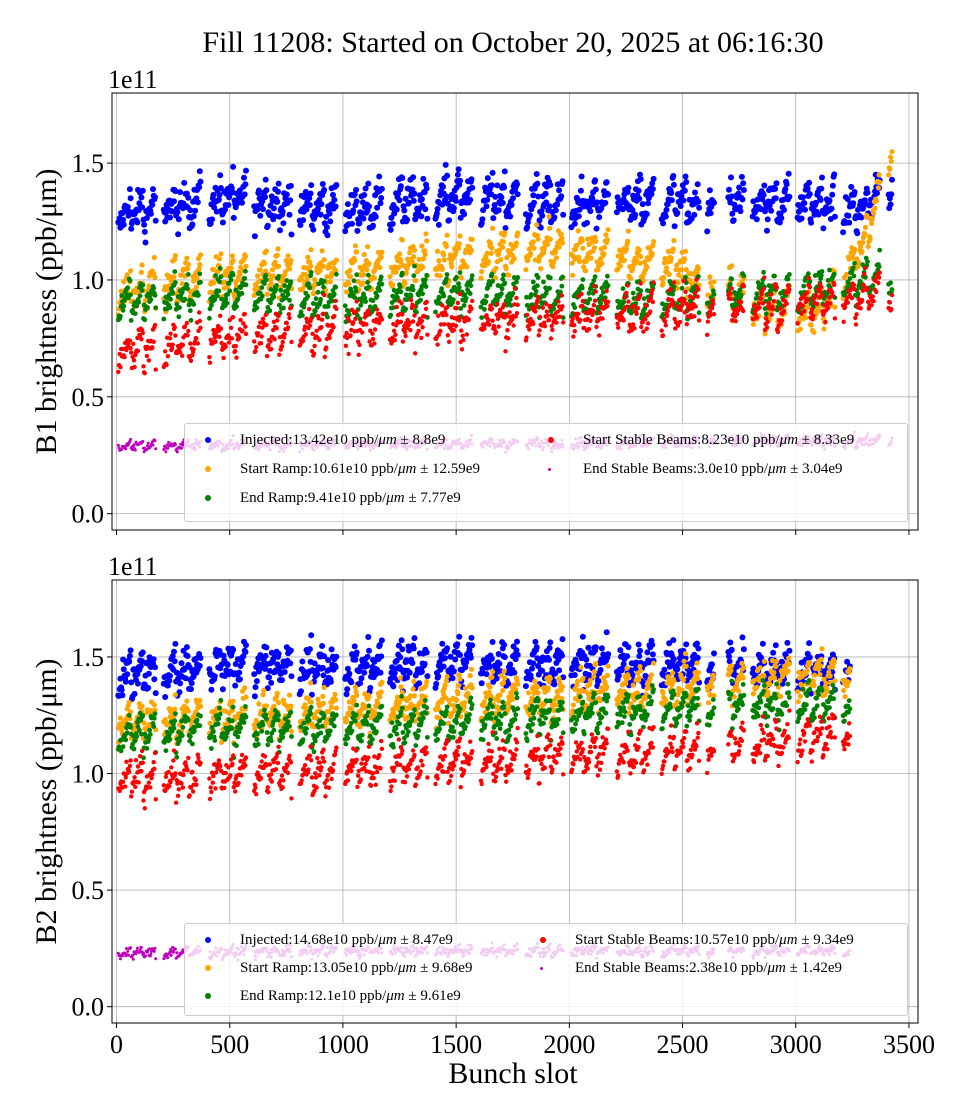 The image size is (960, 1120). What do you see at coordinates (456, 1044) in the screenshot?
I see `x-tick-label: 1500` at bounding box center [456, 1044].